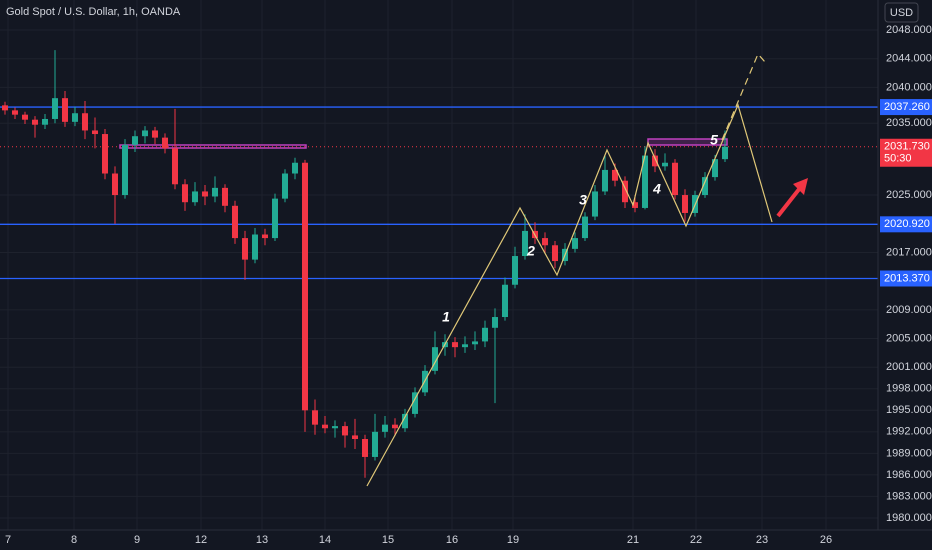  I want to click on currency-box, so click(901, 12).